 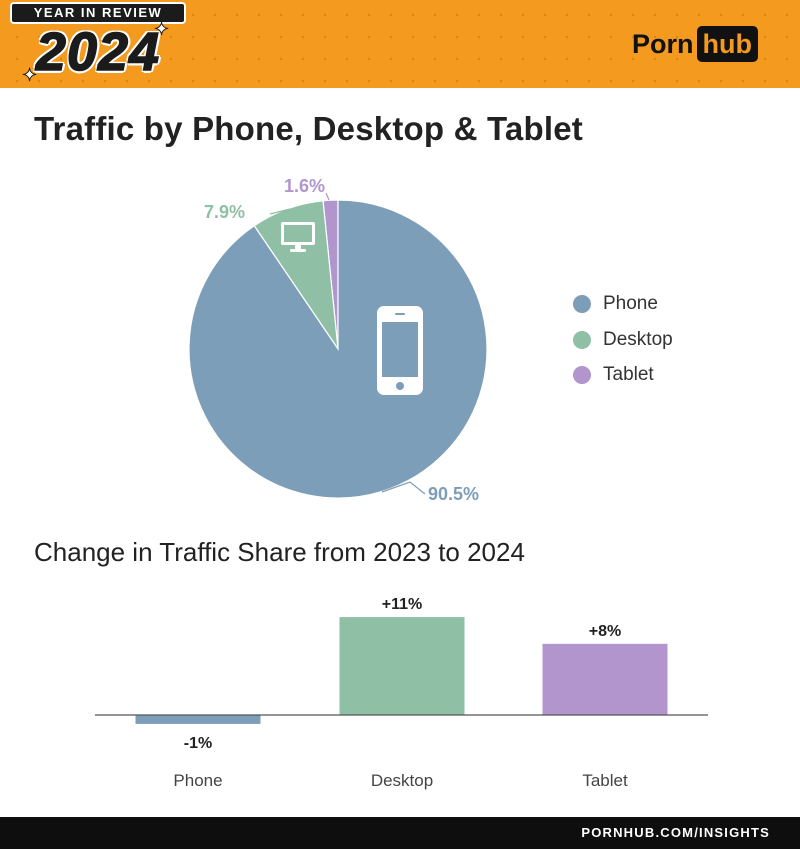 I want to click on bar-category-label-phone: Phone, so click(x=197, y=780).